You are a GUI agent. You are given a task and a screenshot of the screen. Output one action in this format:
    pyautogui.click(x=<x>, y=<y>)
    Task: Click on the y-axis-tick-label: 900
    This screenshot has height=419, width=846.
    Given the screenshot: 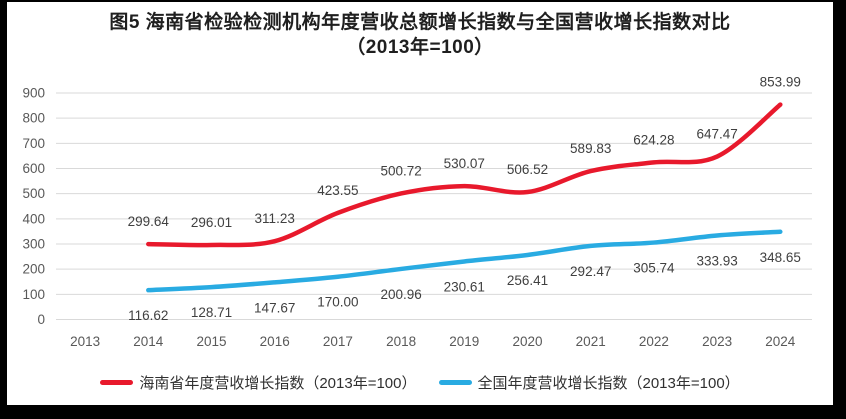 What is the action you would take?
    pyautogui.click(x=33, y=93)
    